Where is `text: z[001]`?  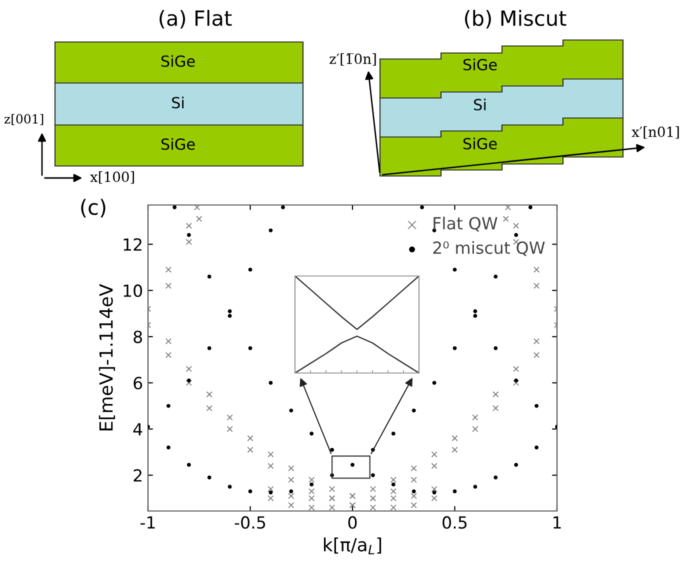 text: z[001] is located at coordinates (24, 120).